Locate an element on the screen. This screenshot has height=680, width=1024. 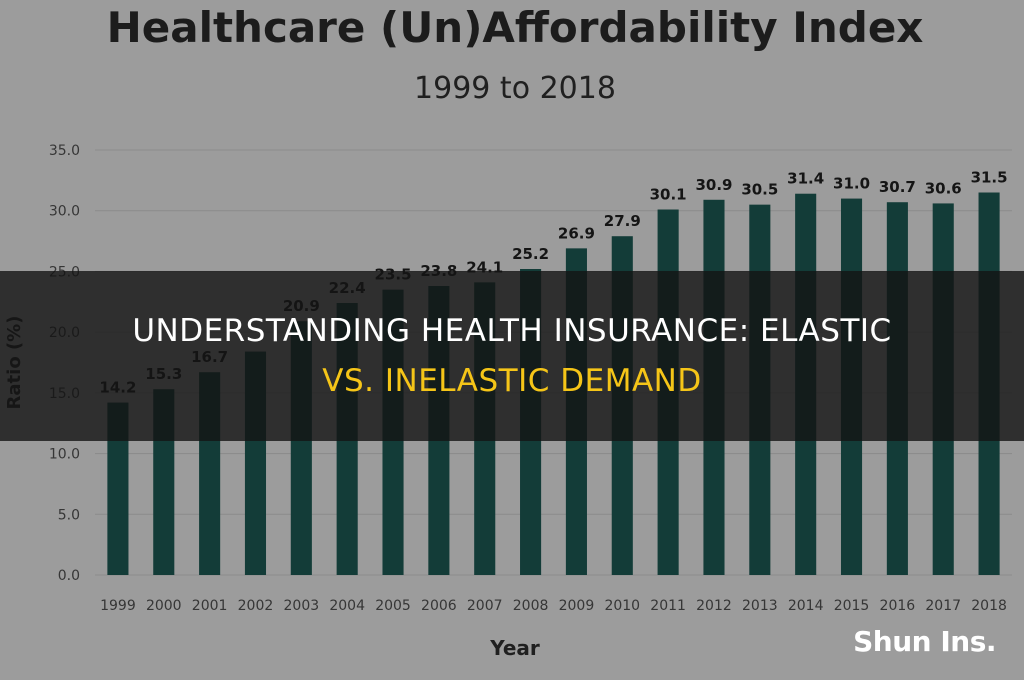
x-tick-label: 2017 is located at coordinates (943, 606).